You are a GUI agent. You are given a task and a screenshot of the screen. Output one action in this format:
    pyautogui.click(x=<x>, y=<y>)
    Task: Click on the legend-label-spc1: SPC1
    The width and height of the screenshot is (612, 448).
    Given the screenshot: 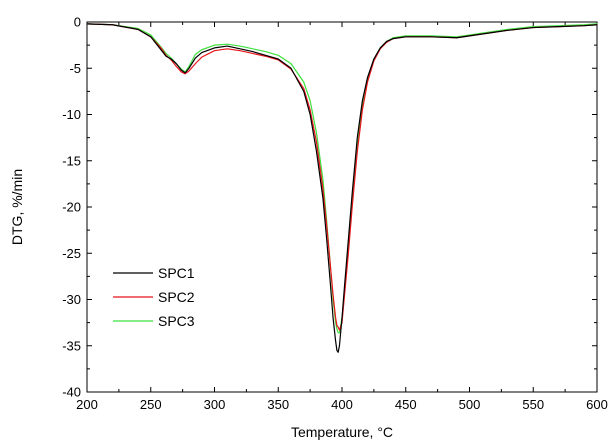 What is the action you would take?
    pyautogui.click(x=176, y=273)
    